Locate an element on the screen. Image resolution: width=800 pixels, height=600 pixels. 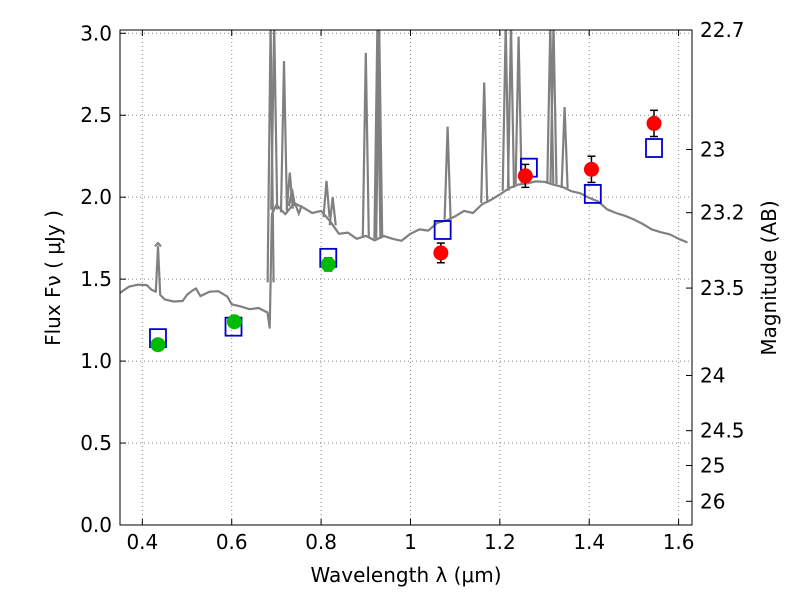
y-tick-label: 2.0 is located at coordinates (96, 197).